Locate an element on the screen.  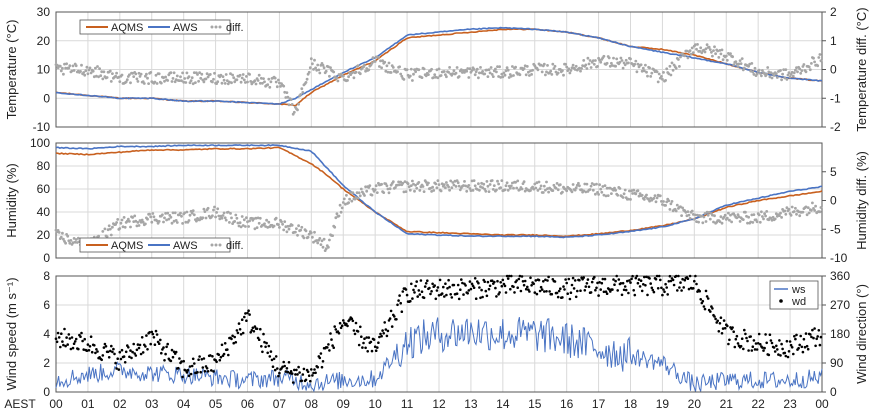
x-tick-label: 12 is located at coordinates (439, 404).